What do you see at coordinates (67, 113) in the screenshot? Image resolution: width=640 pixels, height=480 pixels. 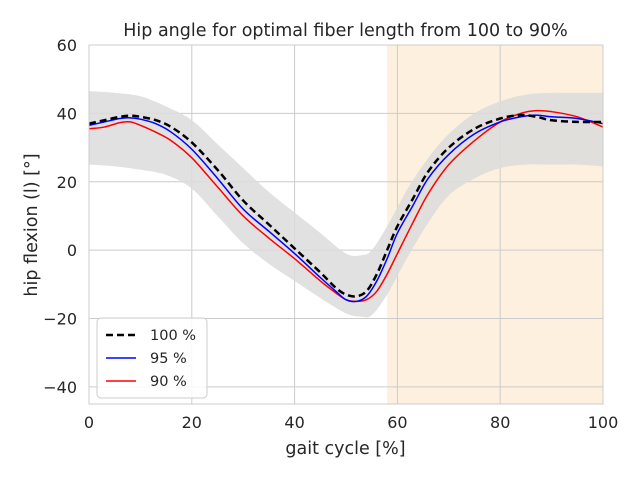 I see `y-tick-label-40: 40` at bounding box center [67, 113].